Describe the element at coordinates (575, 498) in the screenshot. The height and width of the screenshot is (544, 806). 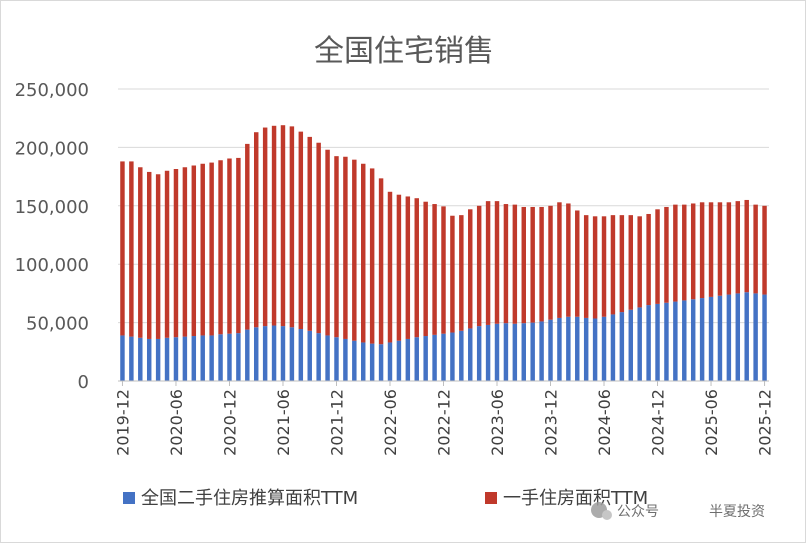
I see `legend-label-new-home: 一手住房面积TTM` at that location.